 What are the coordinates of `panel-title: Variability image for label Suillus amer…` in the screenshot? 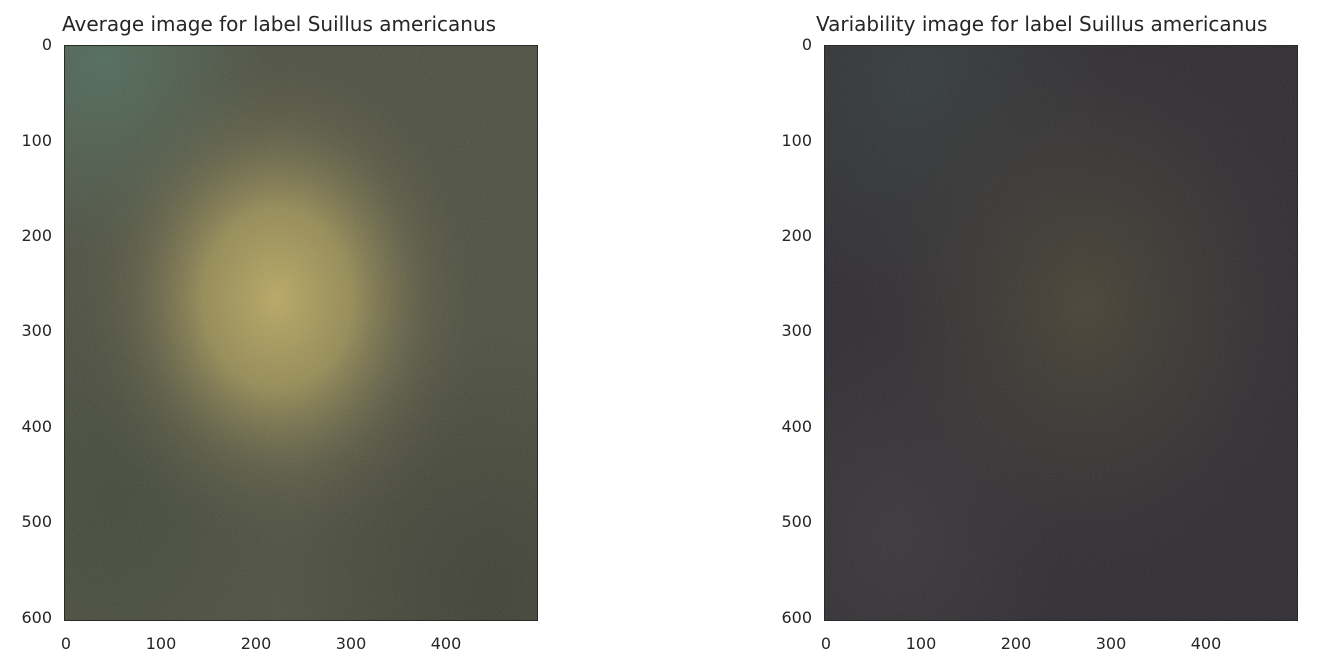 It's located at (1042, 24).